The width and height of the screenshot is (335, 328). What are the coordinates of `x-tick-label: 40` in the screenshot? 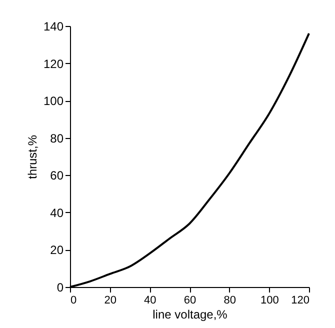 It's located at (150, 300).